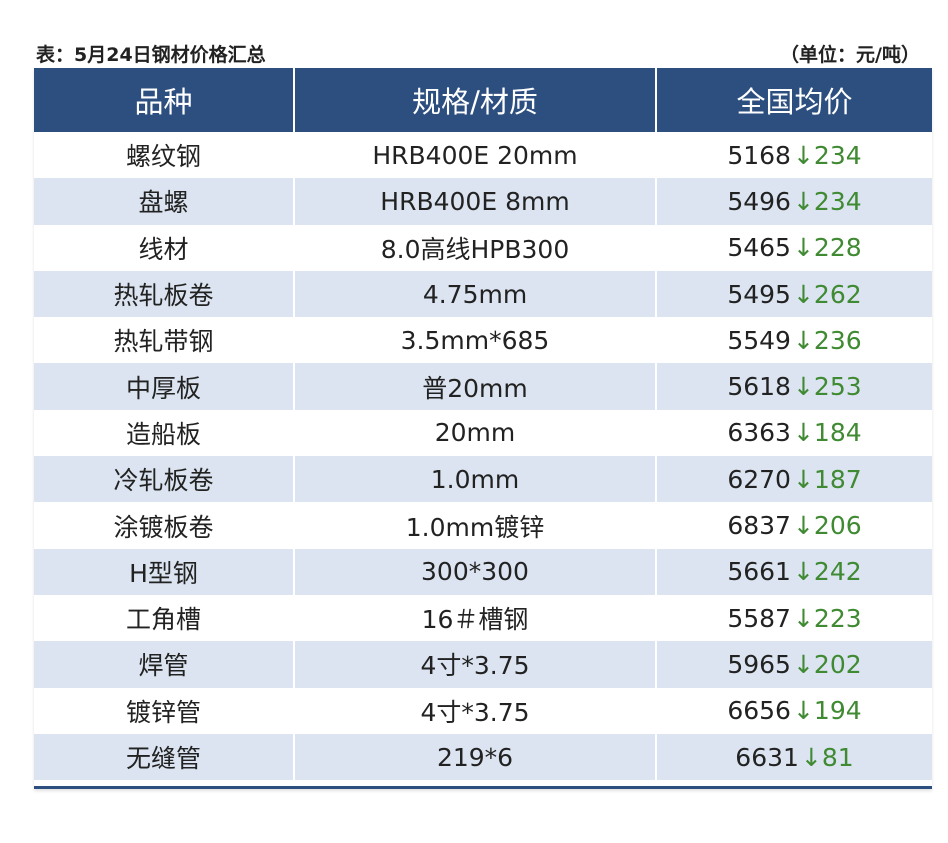 The image size is (948, 843). Describe the element at coordinates (837, 340) in the screenshot. I see `price-change-value: 236` at that location.